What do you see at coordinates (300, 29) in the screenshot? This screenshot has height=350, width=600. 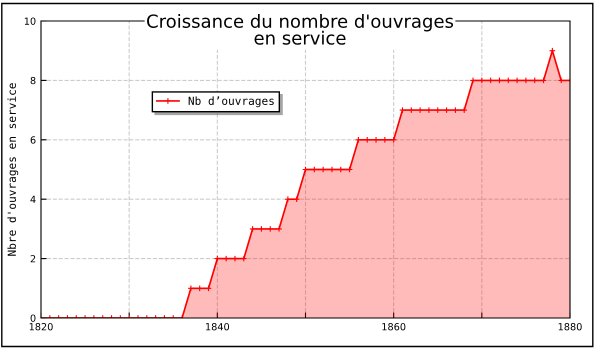 I see `chart-title: Croissance du nombre d'ouvrages en service` at bounding box center [300, 29].